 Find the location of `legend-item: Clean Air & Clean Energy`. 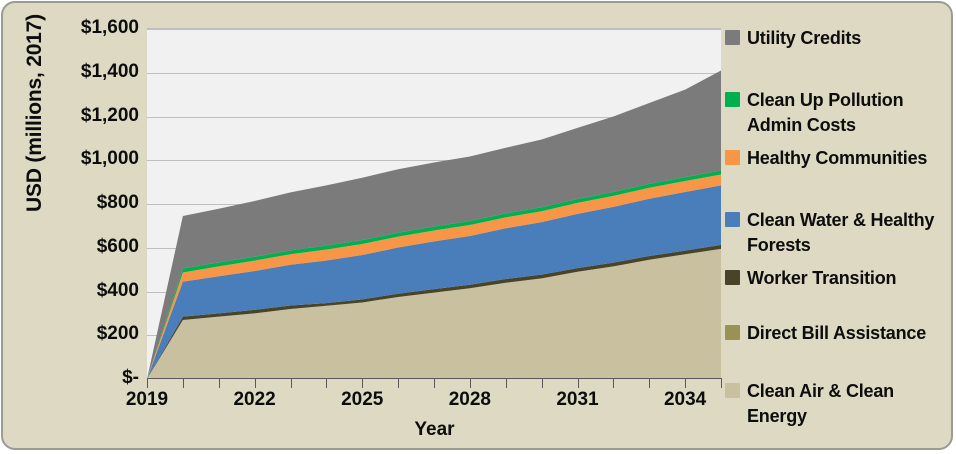

legend-item: Clean Air & Clean Energy is located at coordinates (837, 404).